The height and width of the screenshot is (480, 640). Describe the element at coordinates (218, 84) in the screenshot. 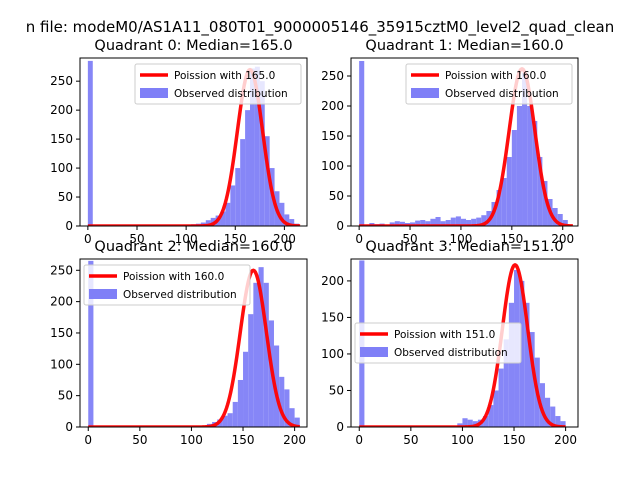

I see `legend: Poission with 165.0 Observed distribution` at that location.